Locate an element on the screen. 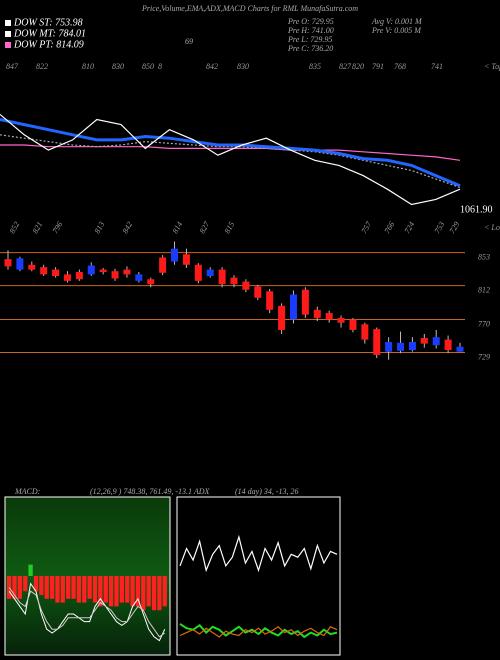 This screenshot has width=500, height=660. level-label: 812 is located at coordinates (484, 290).